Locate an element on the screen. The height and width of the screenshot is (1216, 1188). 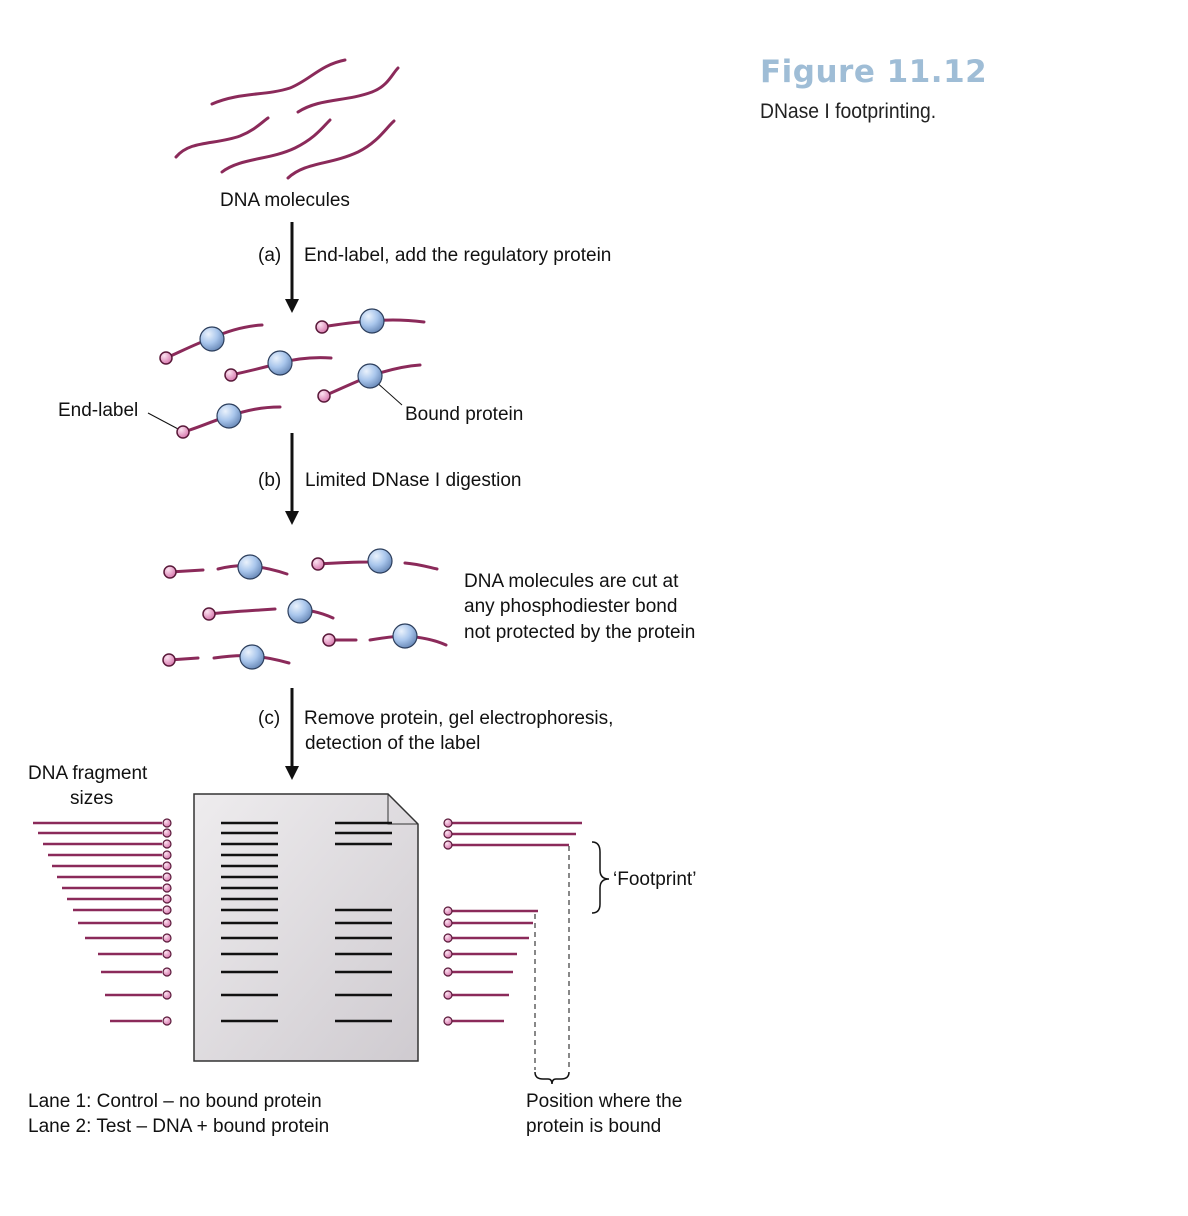
figure-caption: DNase I footprinting. is located at coordinates (848, 111).